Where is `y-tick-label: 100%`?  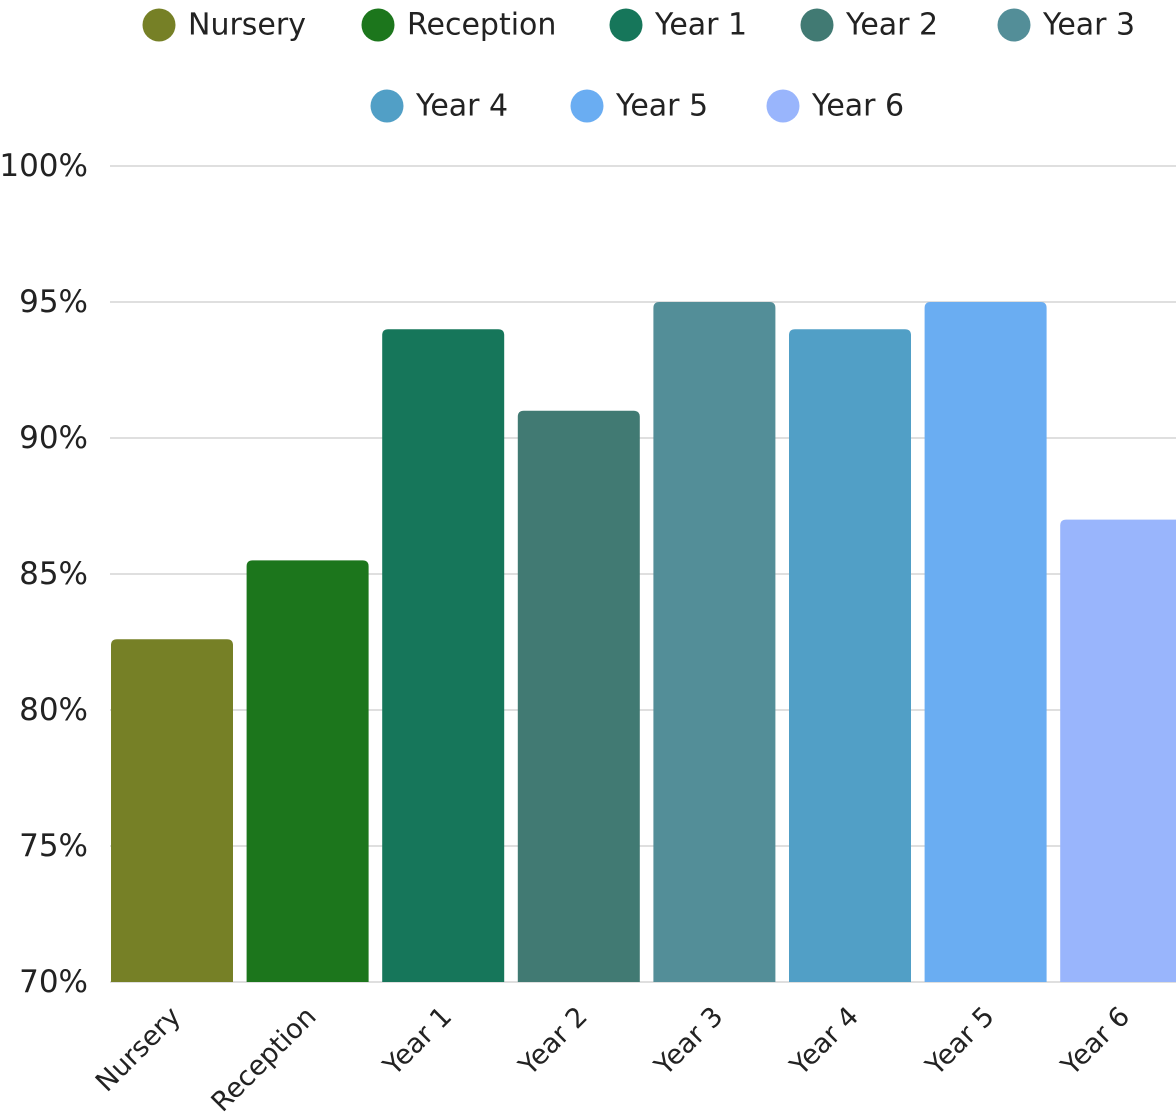 y-tick-label: 100% is located at coordinates (44, 166).